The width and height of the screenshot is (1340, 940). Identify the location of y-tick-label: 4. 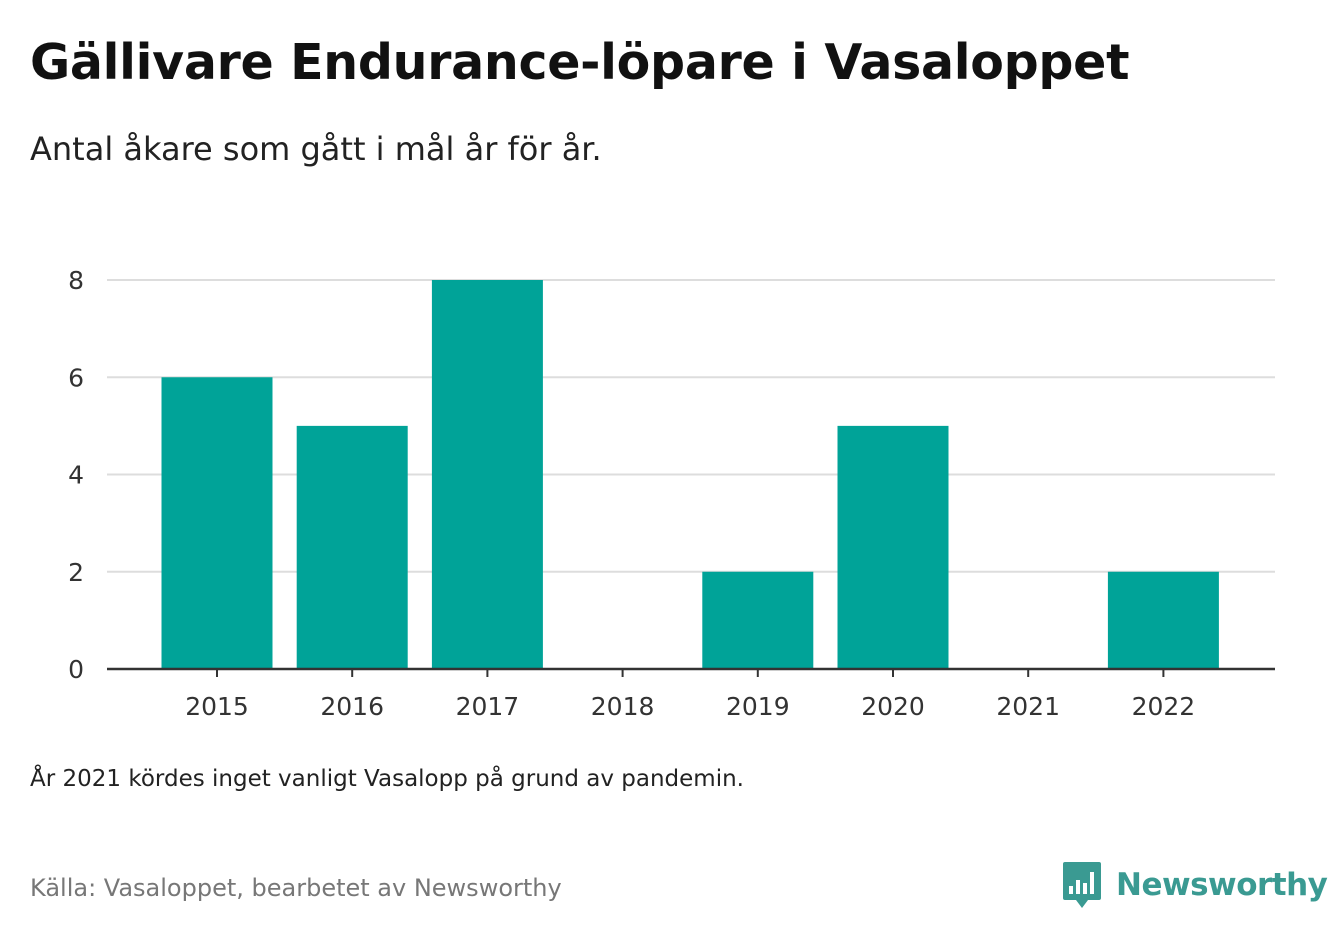
(76, 475).